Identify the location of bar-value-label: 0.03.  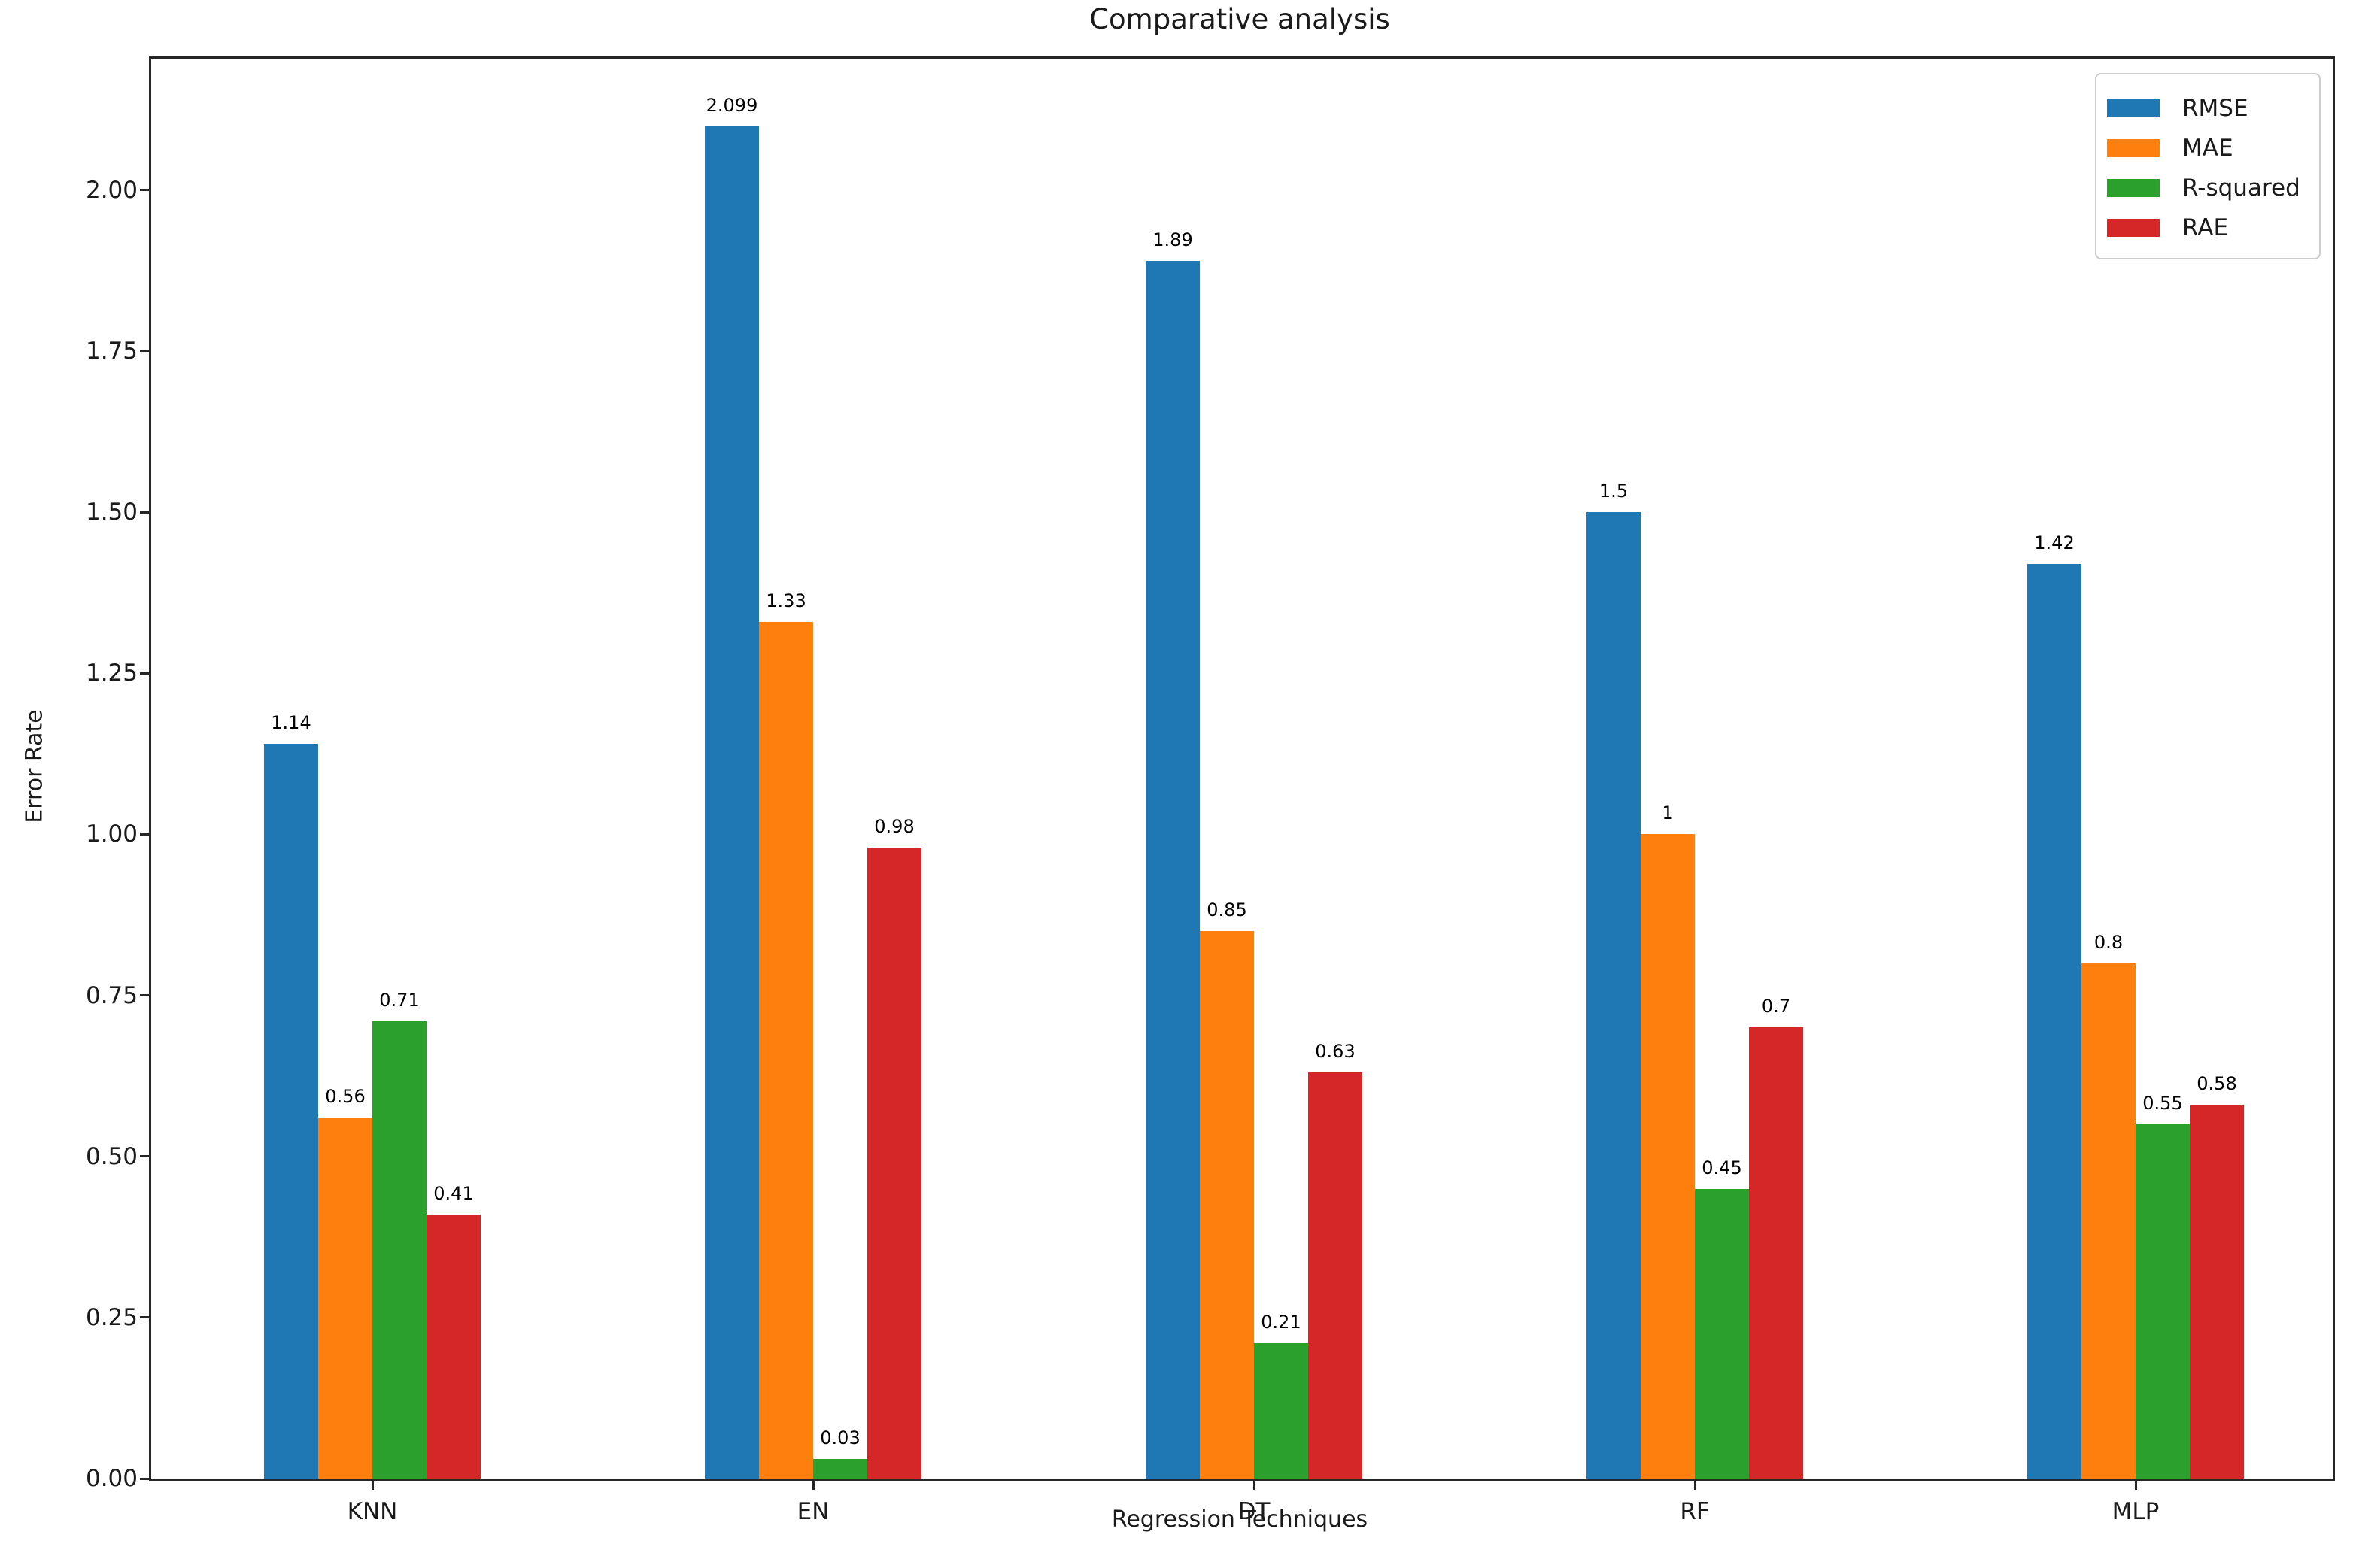
(840, 1437).